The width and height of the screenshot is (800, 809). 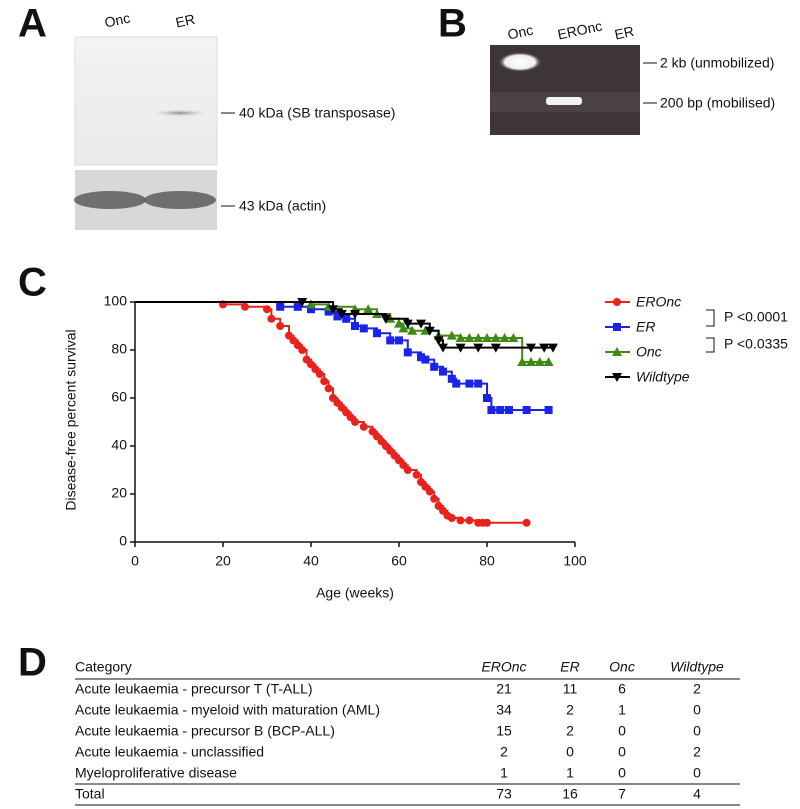 I want to click on p-value: P <0.0335, so click(x=756, y=344).